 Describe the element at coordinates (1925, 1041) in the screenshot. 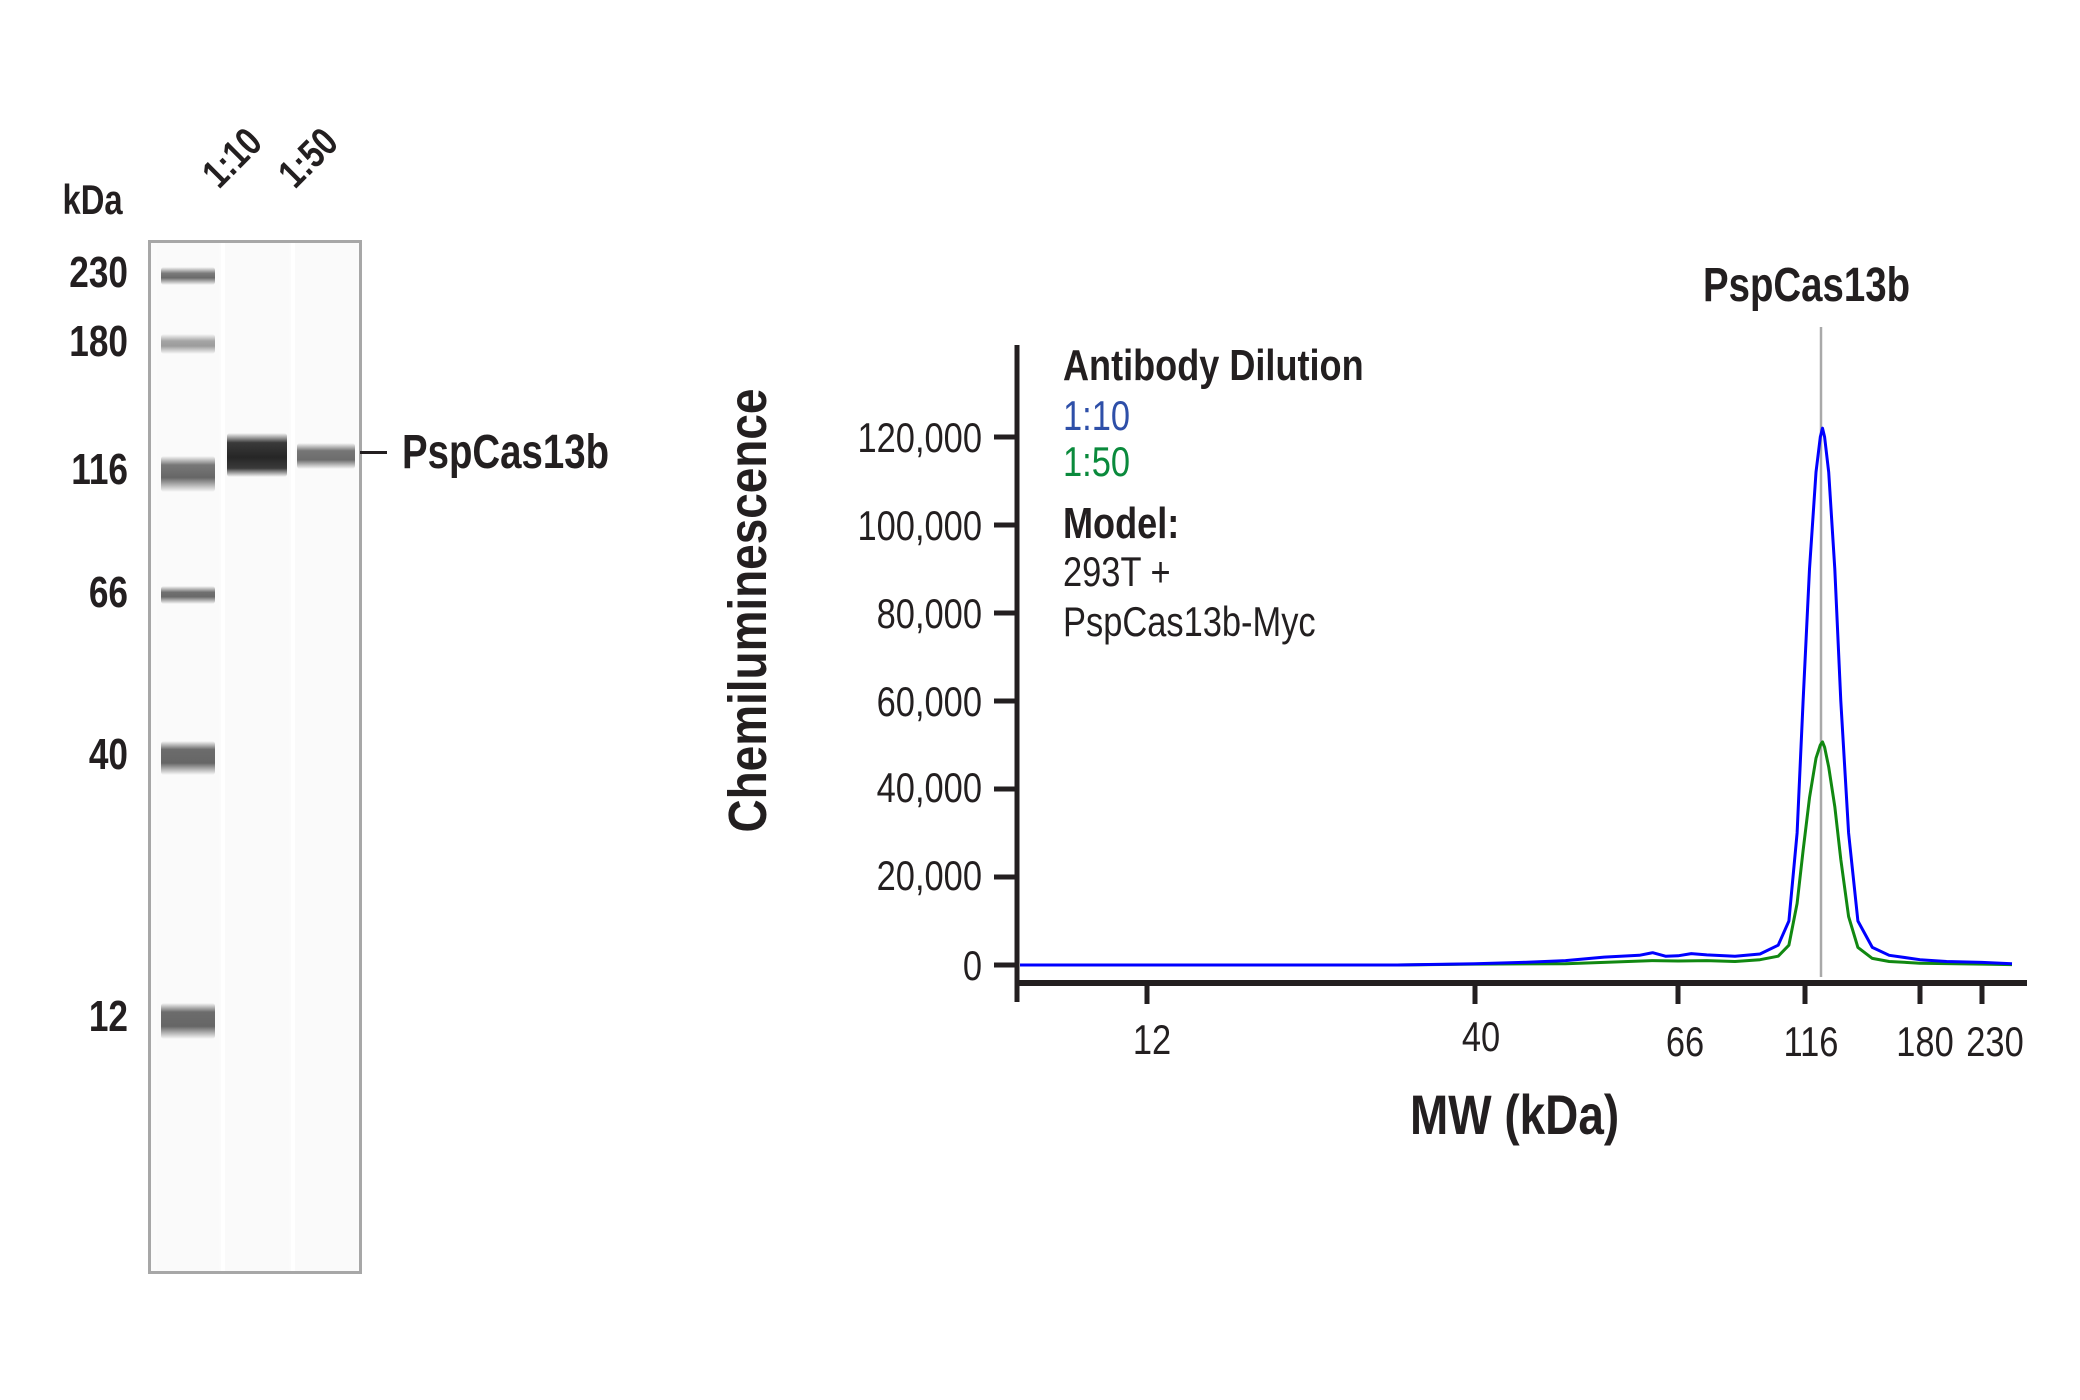

I see `x-tick-label: 180` at that location.